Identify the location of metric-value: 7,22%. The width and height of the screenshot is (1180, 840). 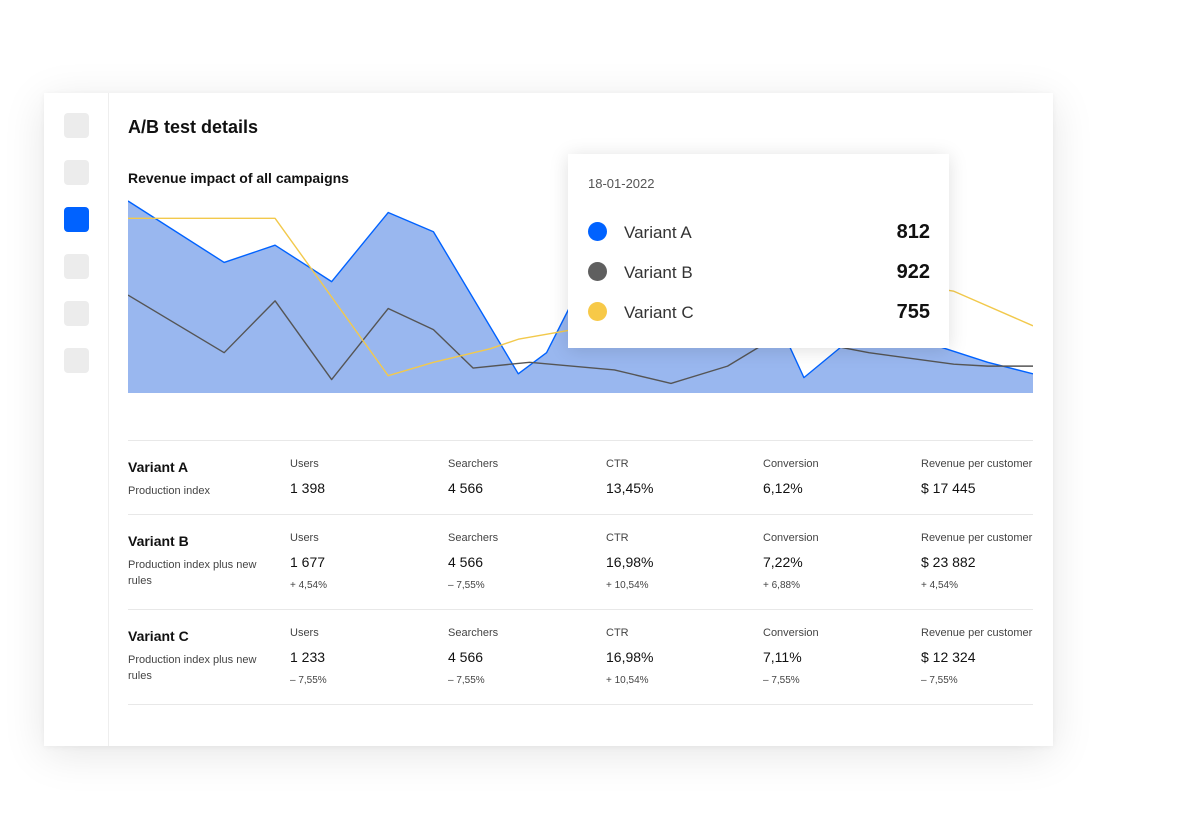
(783, 562).